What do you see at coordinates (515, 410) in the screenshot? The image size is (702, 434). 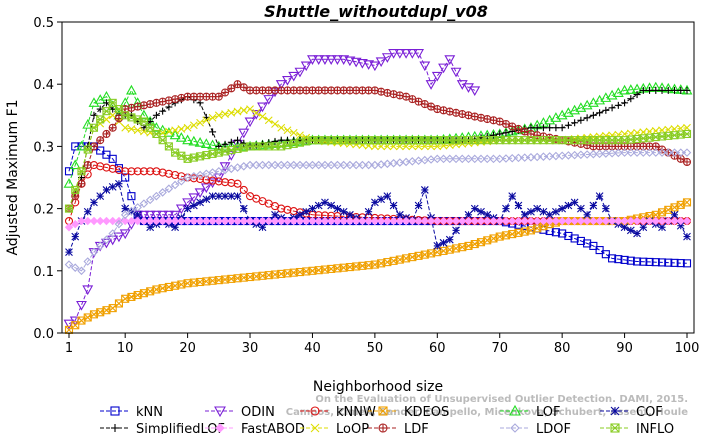 I see `legend-swatch-marker` at bounding box center [515, 410].